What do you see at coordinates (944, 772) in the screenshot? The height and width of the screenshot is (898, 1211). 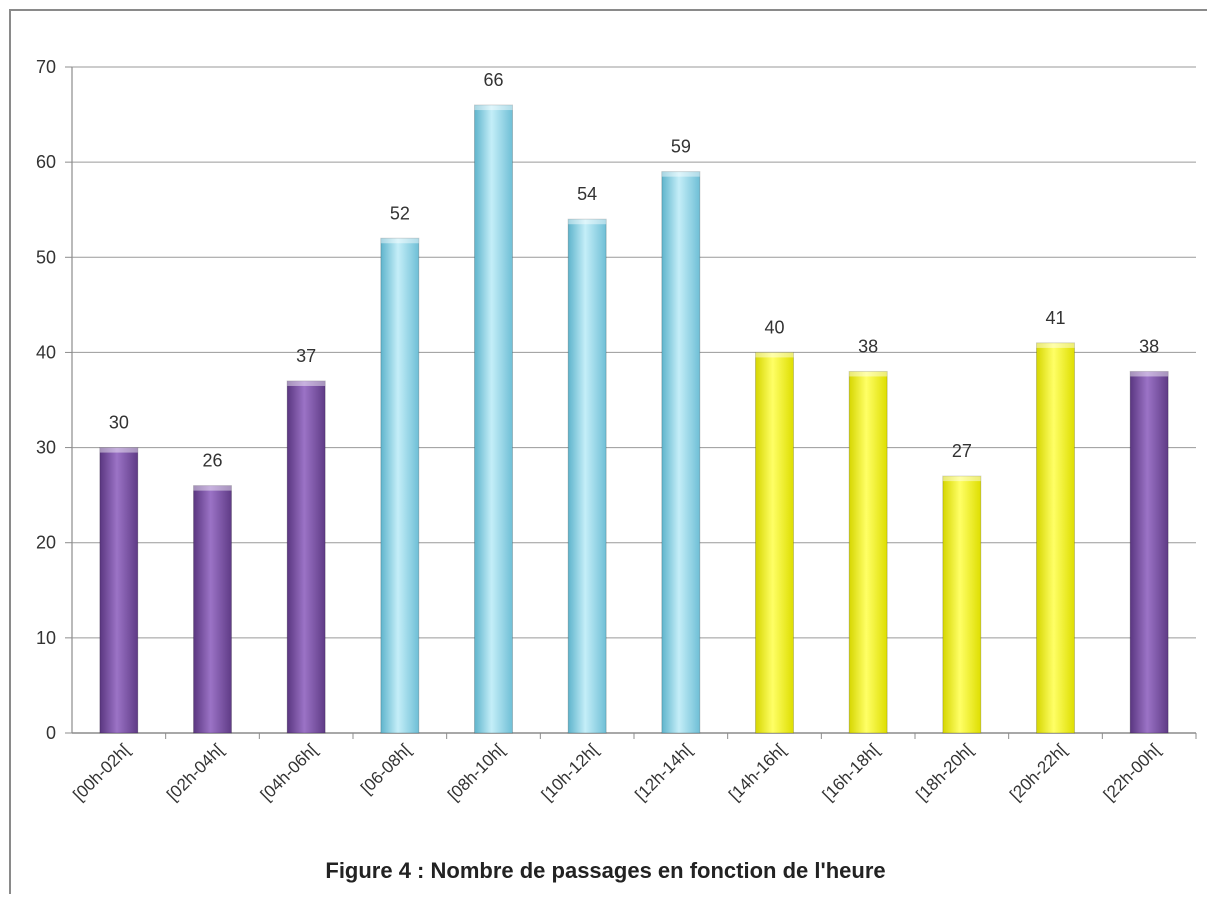 I see `x-tick-label: [18h-20h[` at bounding box center [944, 772].